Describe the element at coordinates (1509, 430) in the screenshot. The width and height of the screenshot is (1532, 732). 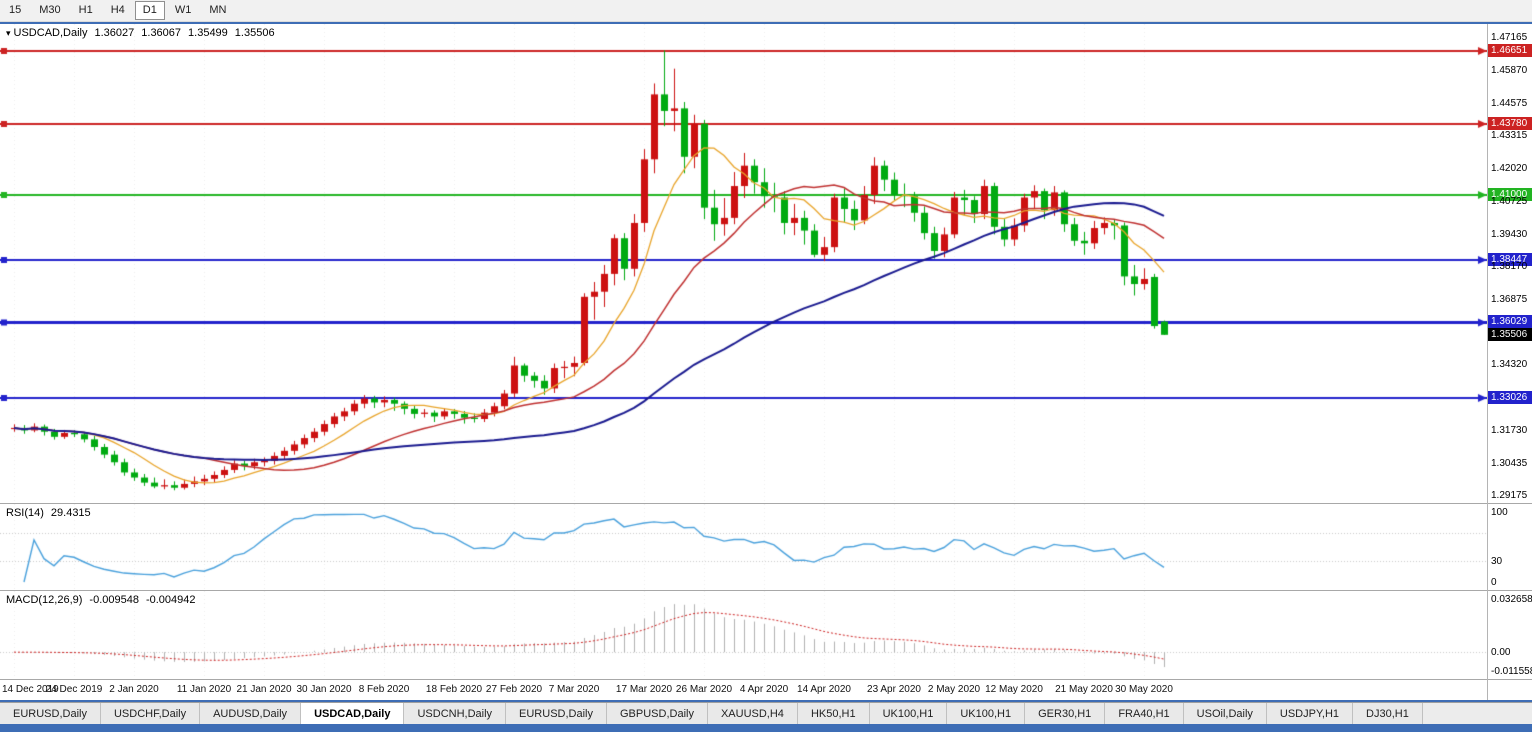
I see `price-tick: 1.31730` at that location.